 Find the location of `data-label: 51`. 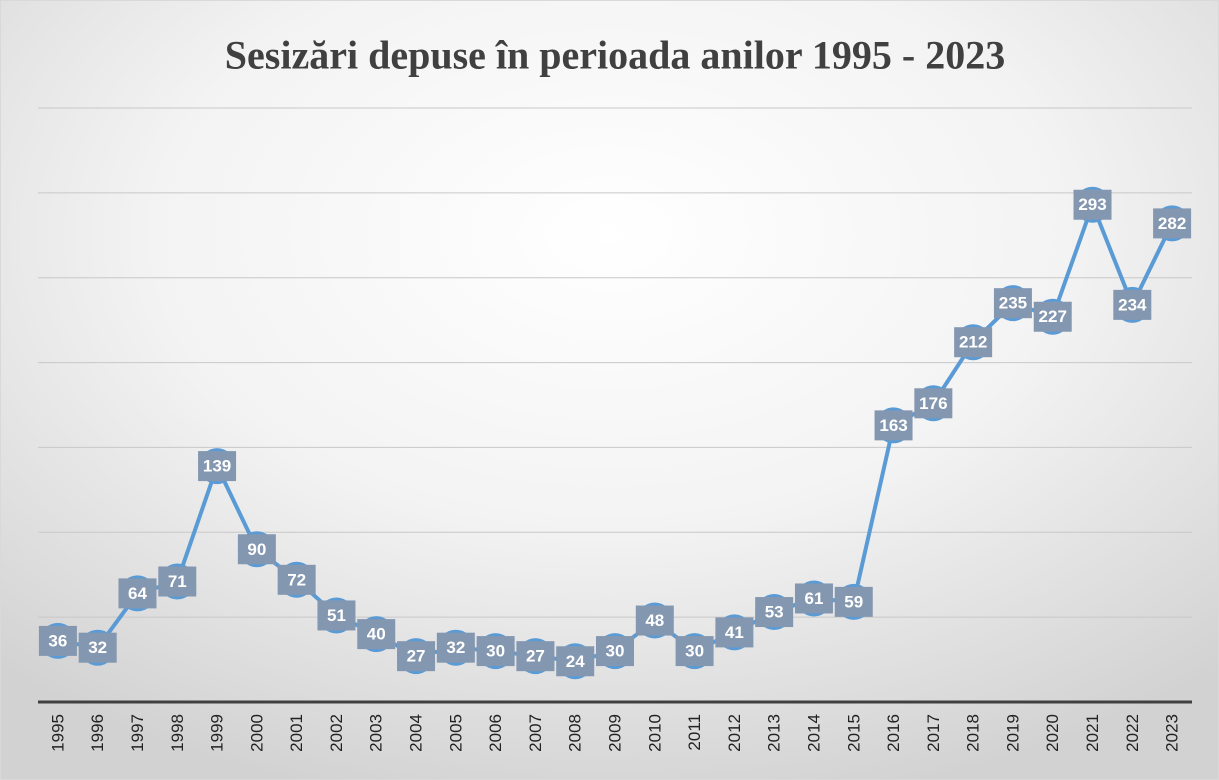

data-label: 51 is located at coordinates (336, 615).